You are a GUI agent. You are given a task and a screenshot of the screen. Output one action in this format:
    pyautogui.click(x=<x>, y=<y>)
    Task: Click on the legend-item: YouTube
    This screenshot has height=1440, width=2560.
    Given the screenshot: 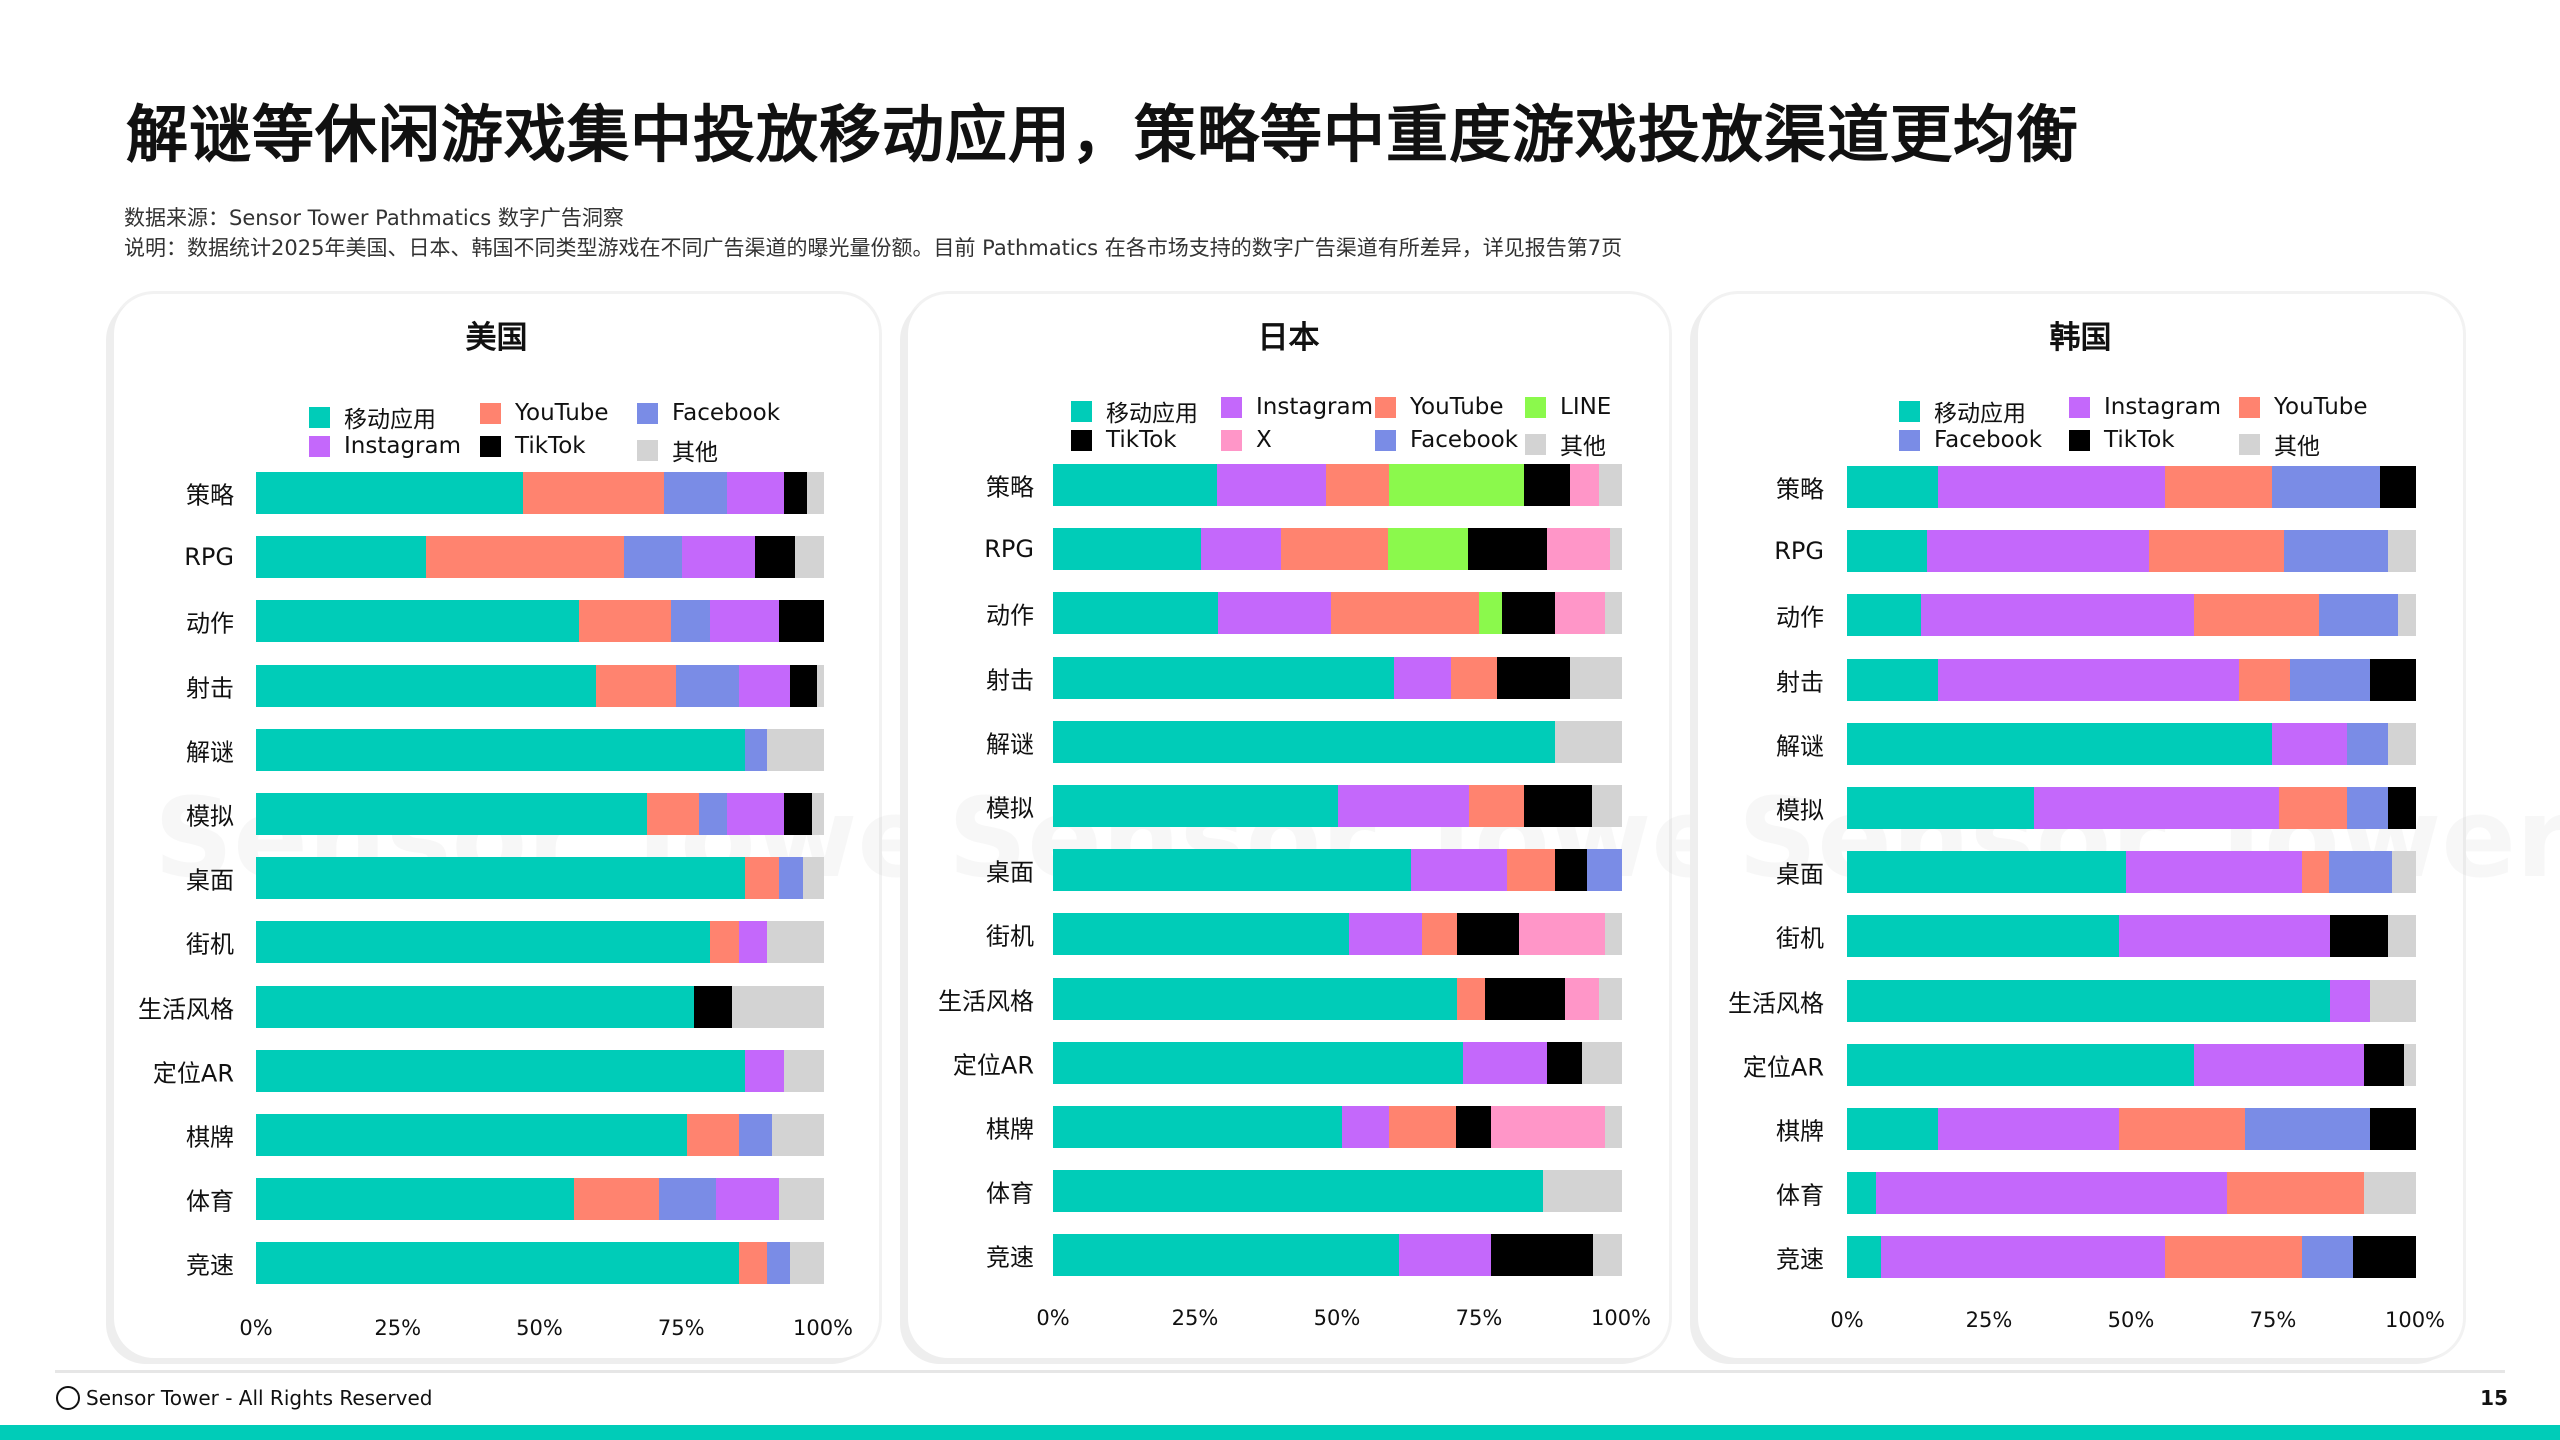 What is the action you would take?
    pyautogui.click(x=2303, y=407)
    